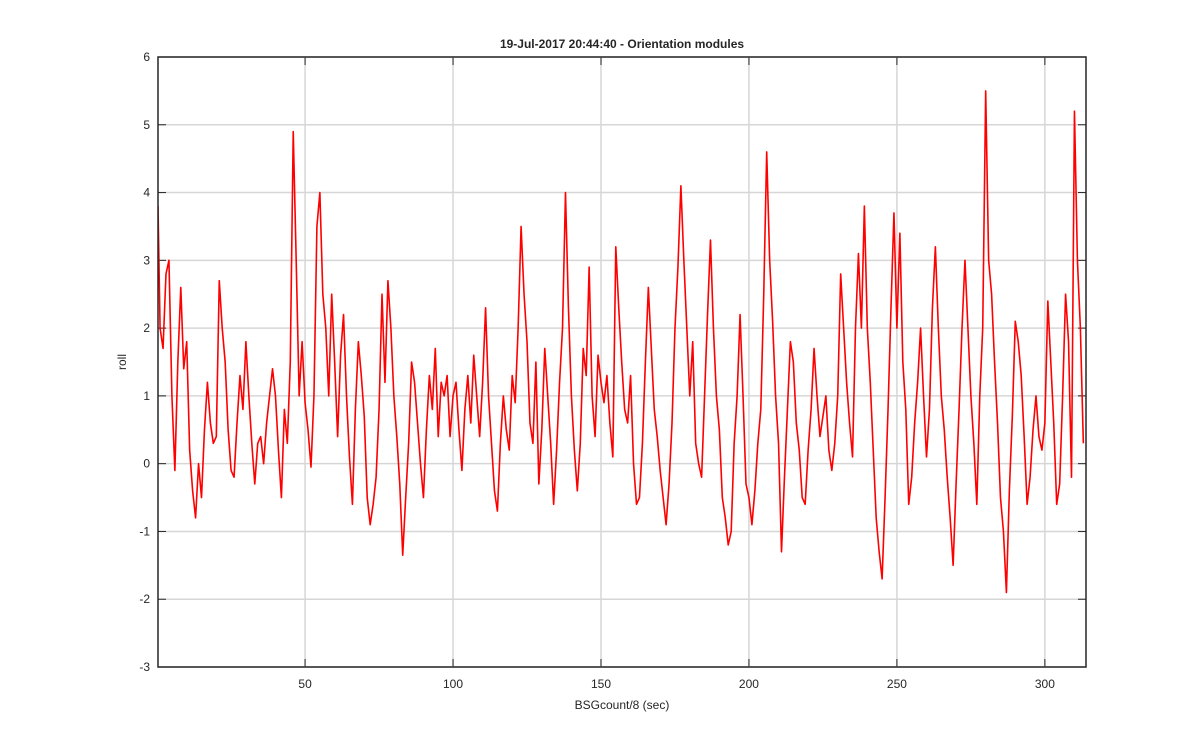  Describe the element at coordinates (749, 684) in the screenshot. I see `x-tick-label: 200` at that location.